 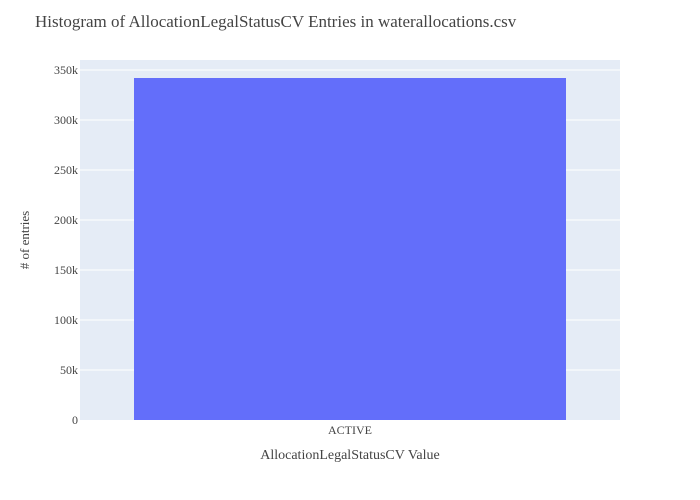 I want to click on x-axis-ticks: ACTIVE, so click(x=350, y=430).